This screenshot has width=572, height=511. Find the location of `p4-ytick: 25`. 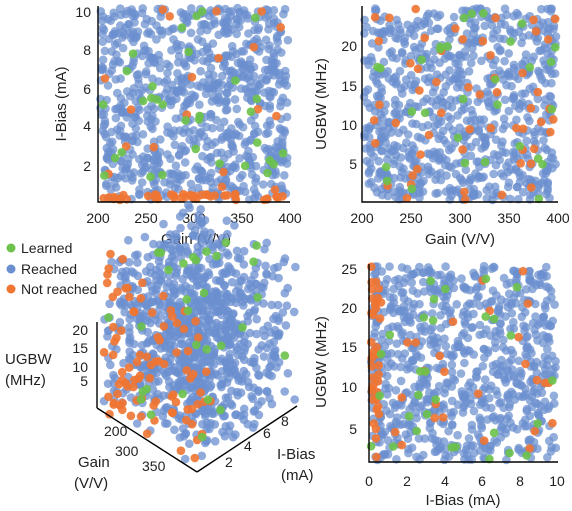

p4-ytick: 25 is located at coordinates (349, 269).